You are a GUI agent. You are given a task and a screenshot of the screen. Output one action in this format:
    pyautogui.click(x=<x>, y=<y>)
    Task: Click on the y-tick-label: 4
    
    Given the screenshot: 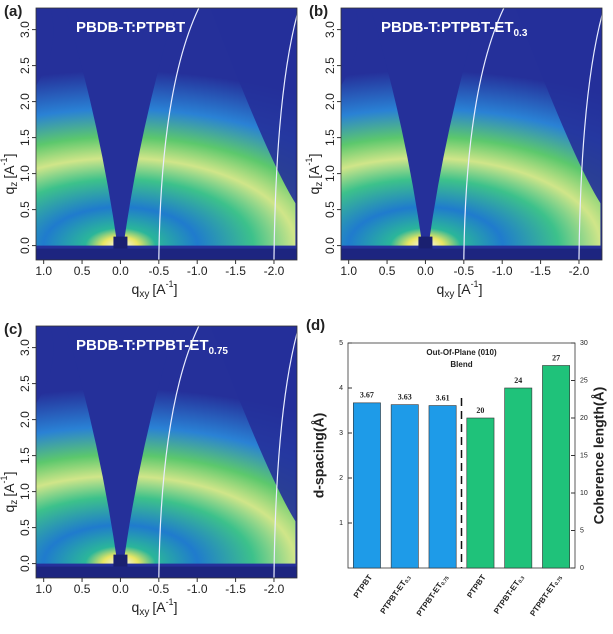 What is the action you would take?
    pyautogui.click(x=341, y=388)
    